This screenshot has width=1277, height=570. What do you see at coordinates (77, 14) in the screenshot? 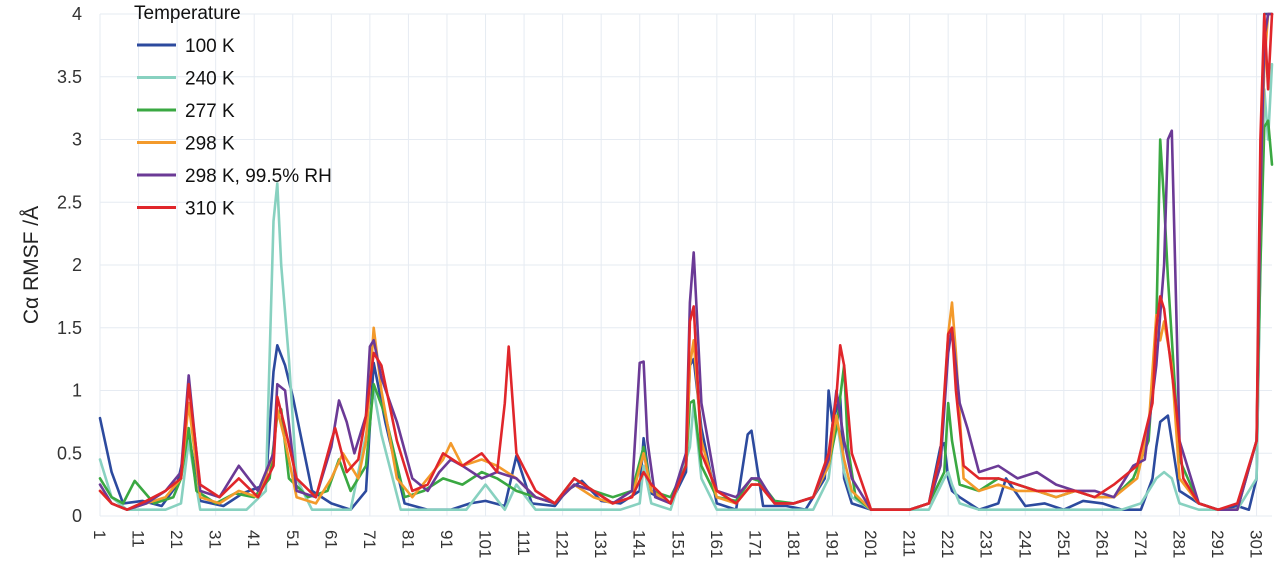
I see `y-tick-label: 4` at bounding box center [77, 14].